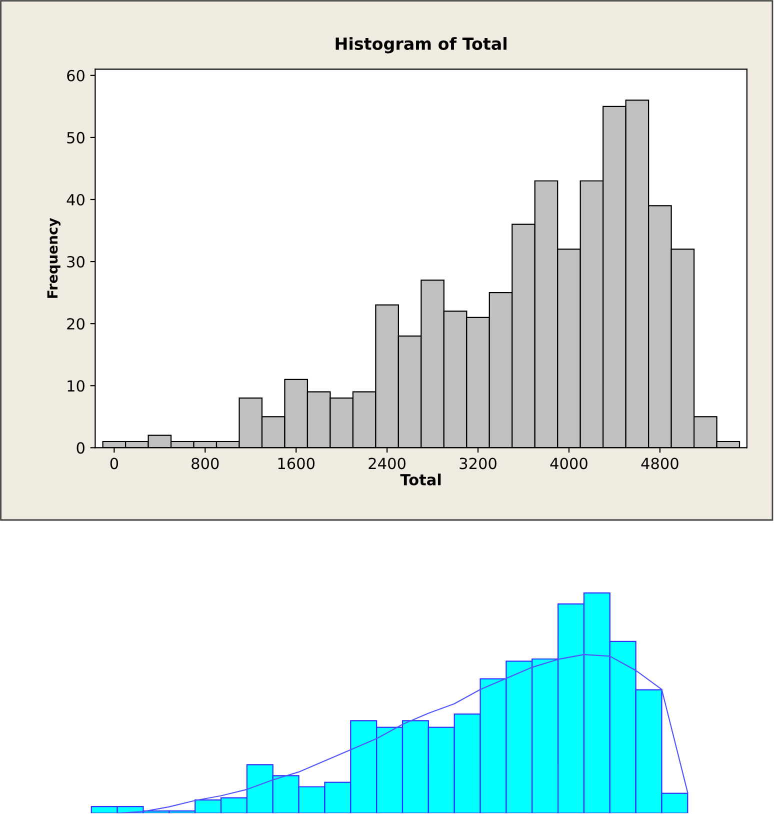 Image resolution: width=774 pixels, height=814 pixels. What do you see at coordinates (75, 262) in the screenshot?
I see `y-tick-label: 30` at bounding box center [75, 262].